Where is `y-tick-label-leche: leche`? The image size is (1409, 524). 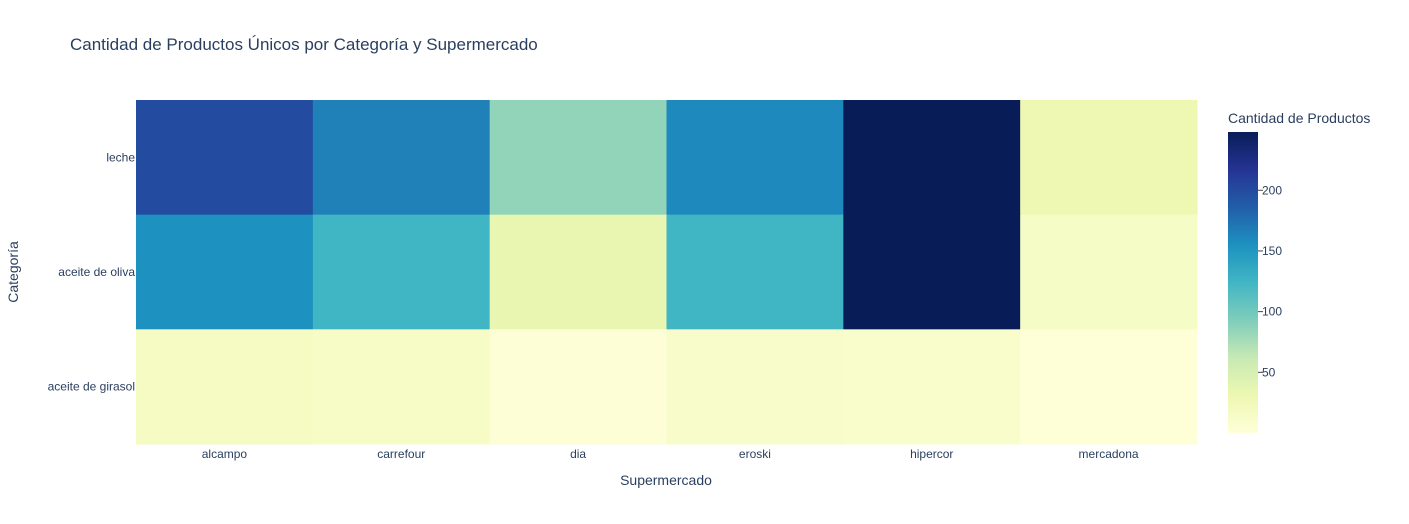 y-tick-label-leche: leche is located at coordinates (120, 157).